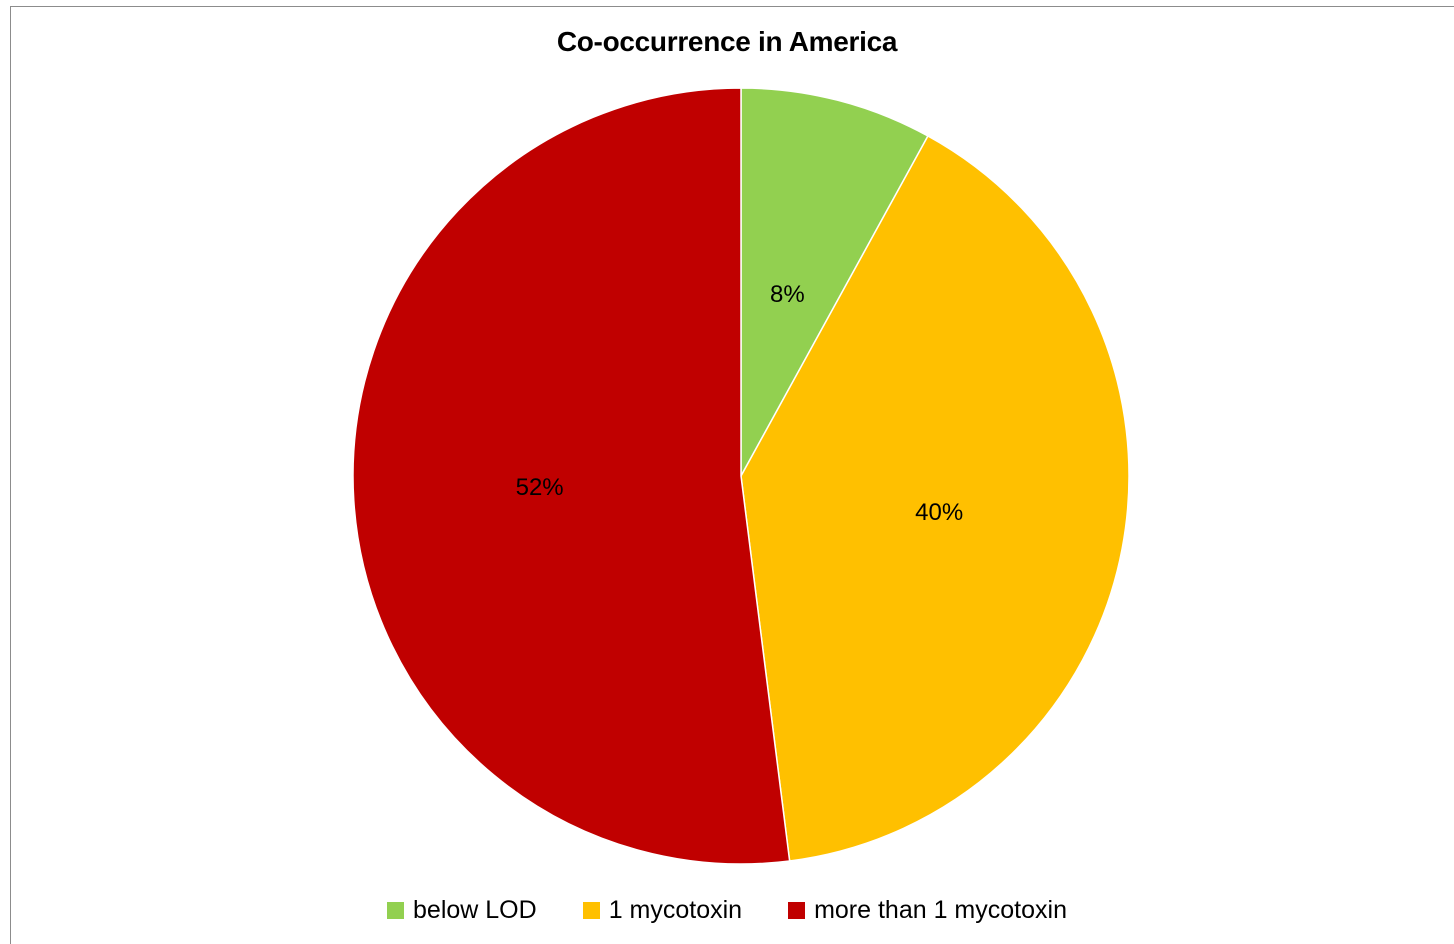  I want to click on legend-swatch-more-than-1-mycotoxin, so click(797, 910).